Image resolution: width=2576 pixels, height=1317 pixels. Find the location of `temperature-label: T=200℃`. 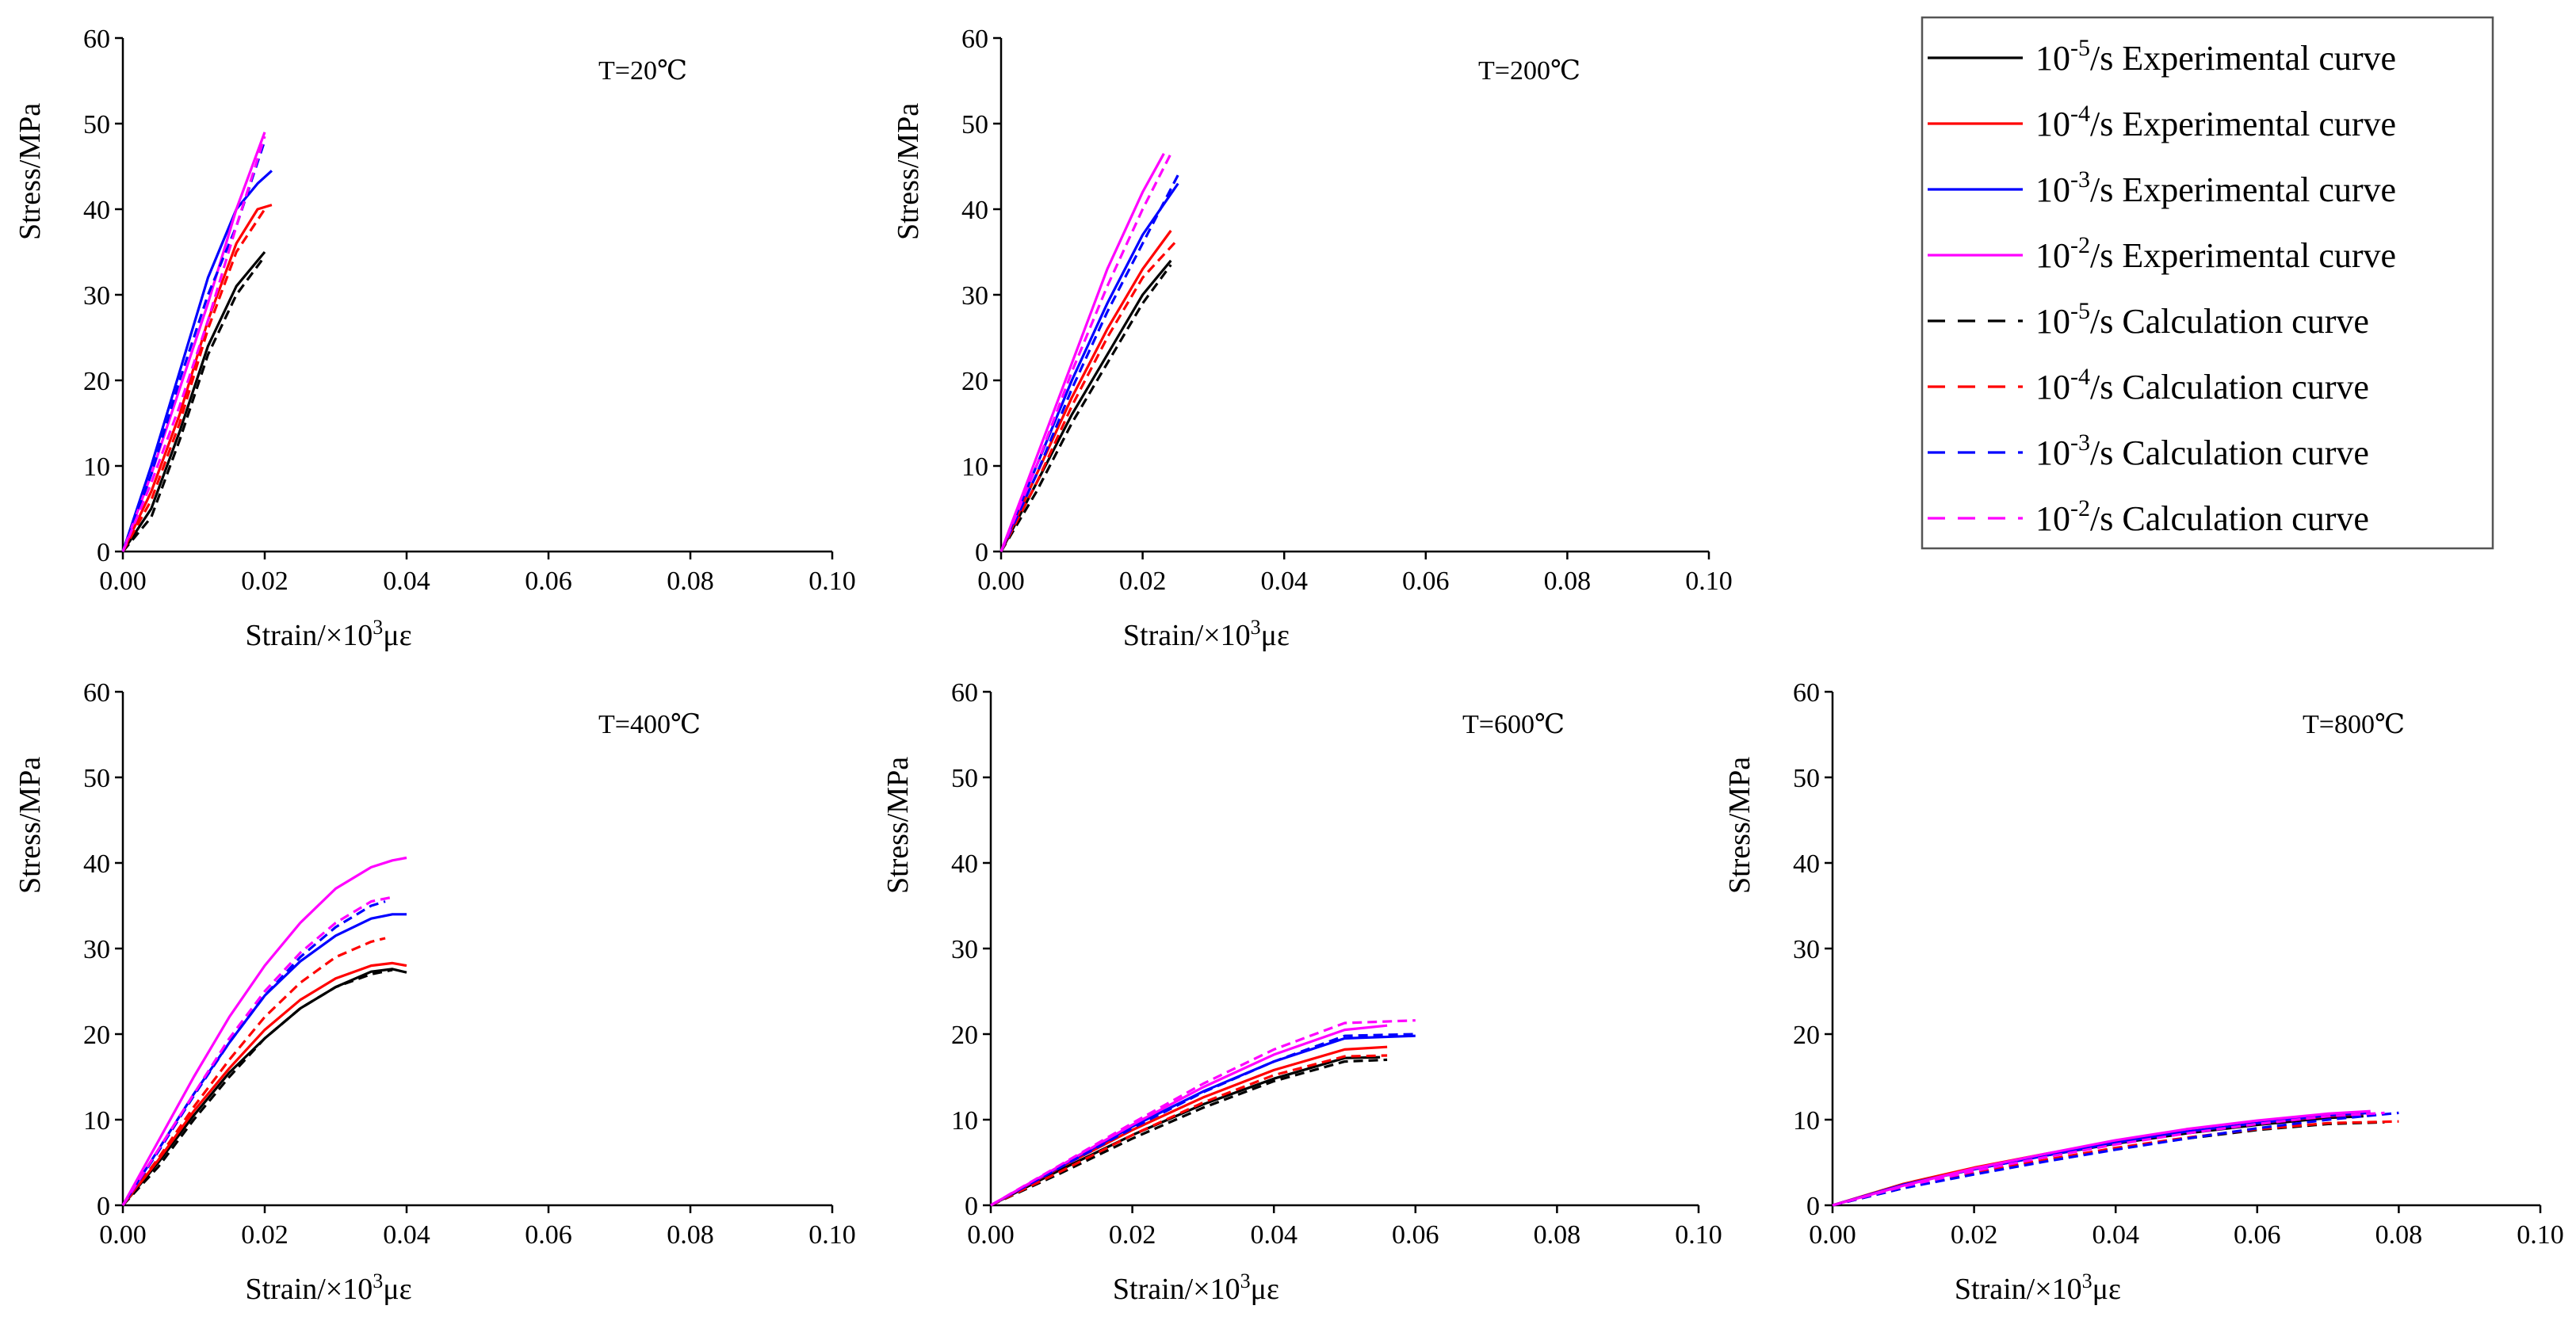

temperature-label: T=200℃ is located at coordinates (1529, 71).